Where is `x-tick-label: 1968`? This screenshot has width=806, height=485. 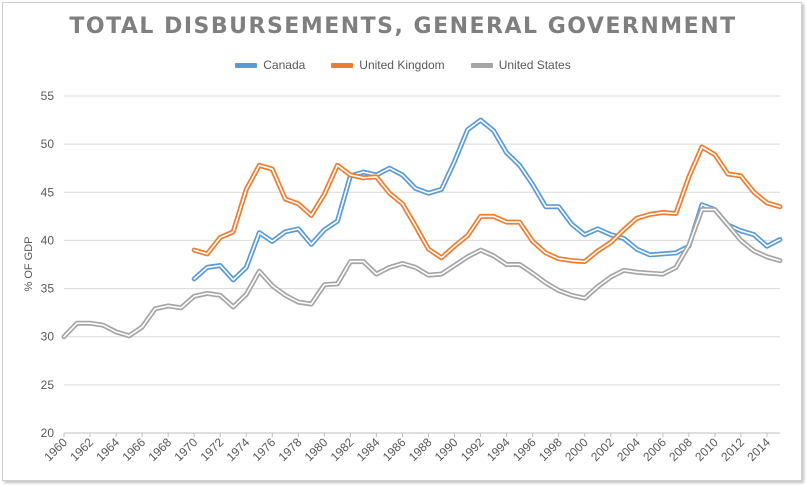 x-tick-label: 1968 is located at coordinates (159, 449).